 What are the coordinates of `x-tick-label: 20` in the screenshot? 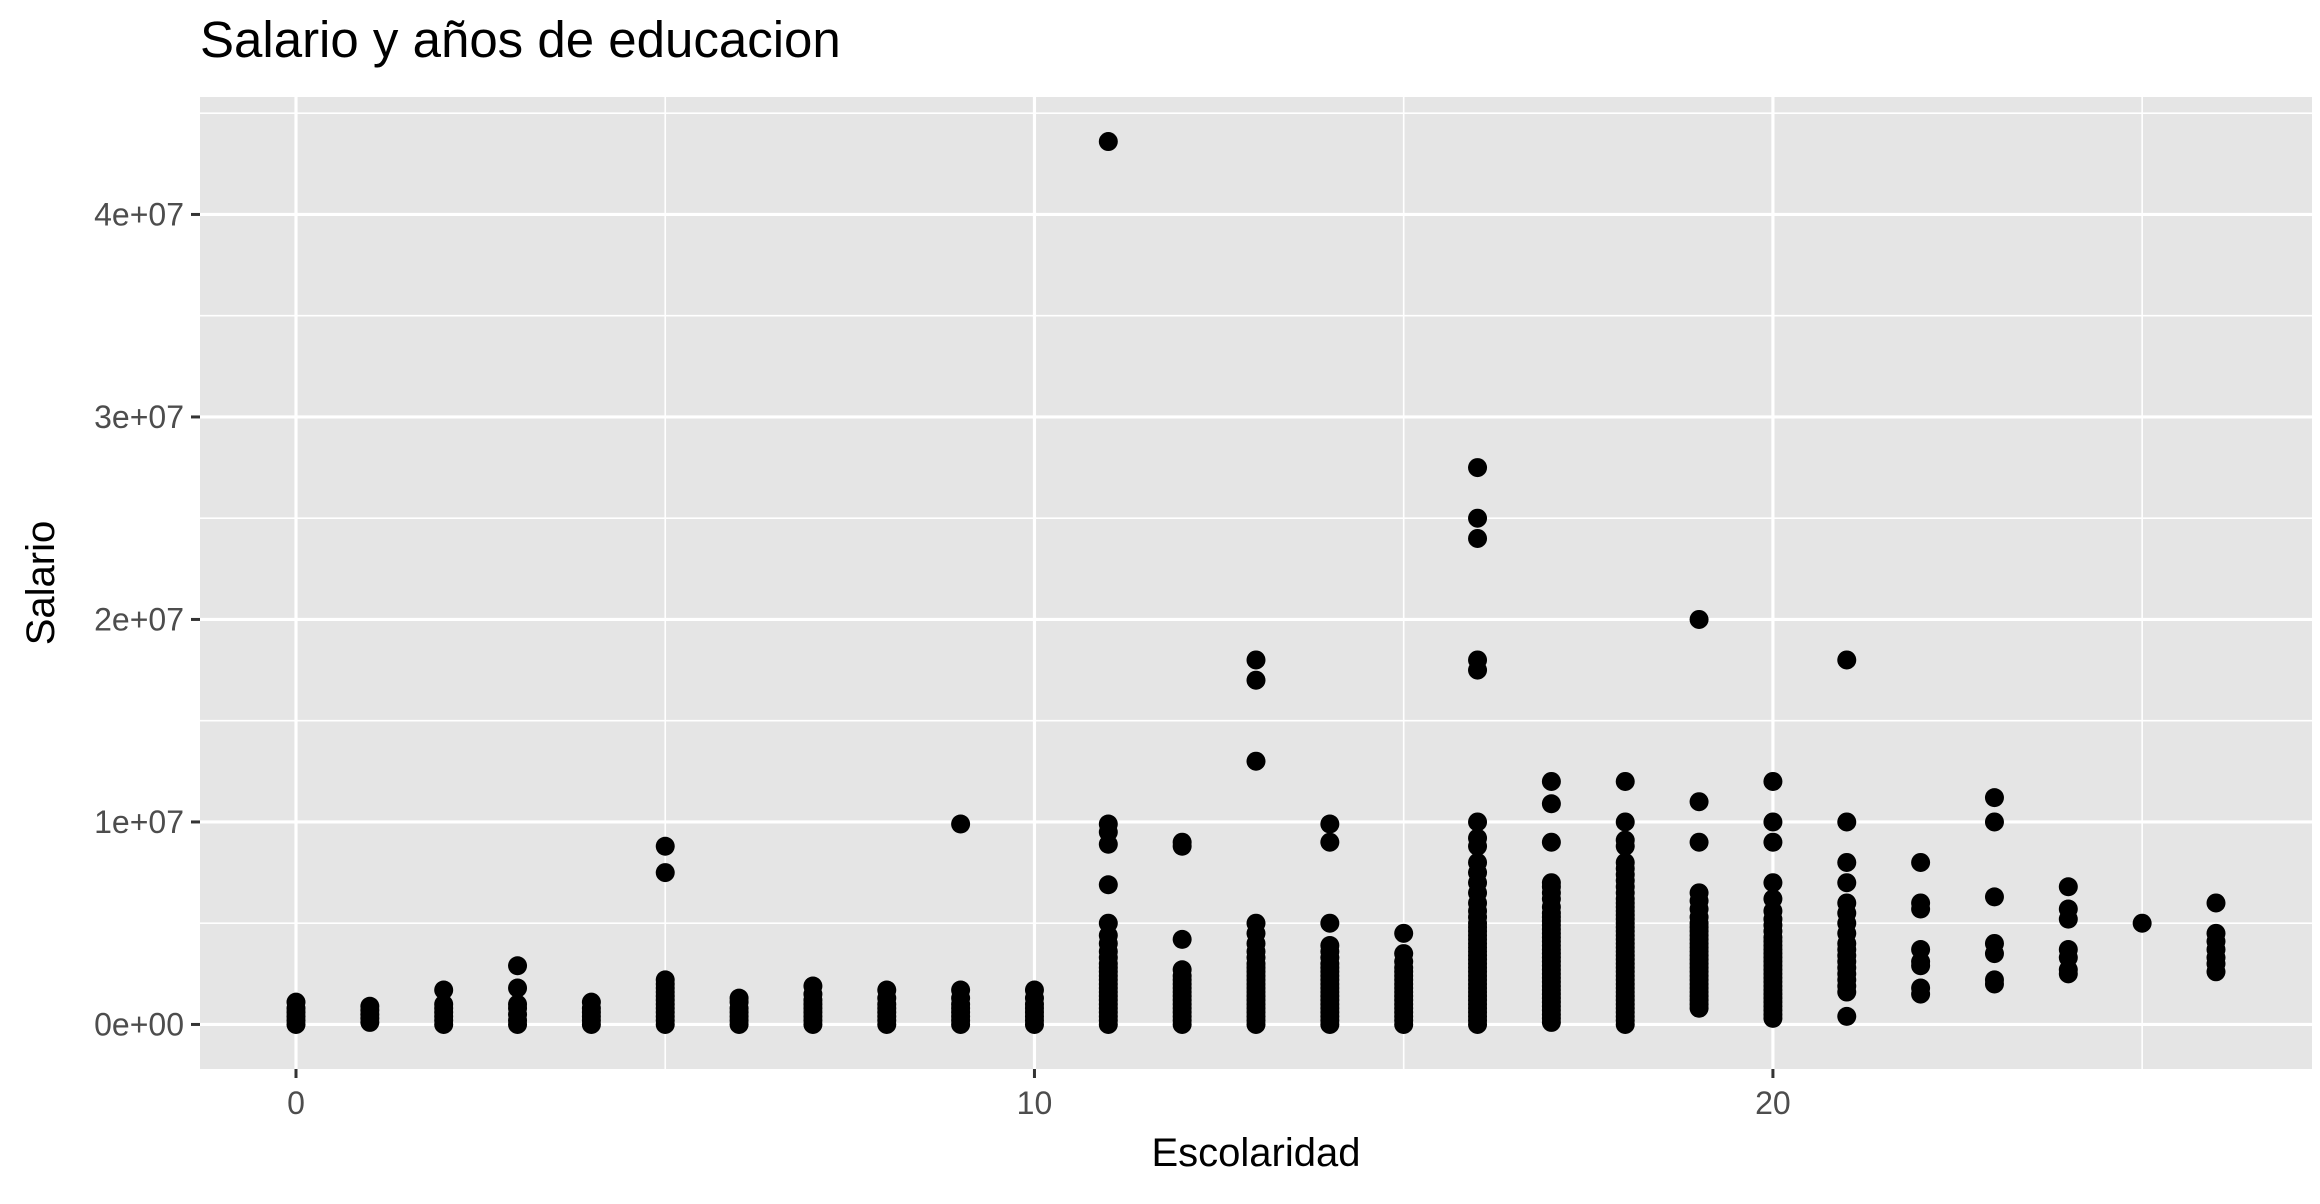 It's located at (1773, 1103).